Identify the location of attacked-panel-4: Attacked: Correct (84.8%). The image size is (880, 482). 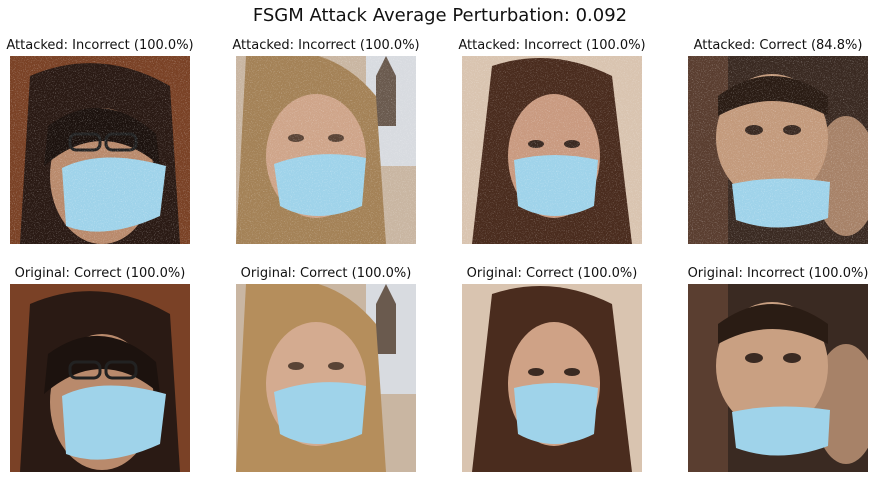
(778, 143).